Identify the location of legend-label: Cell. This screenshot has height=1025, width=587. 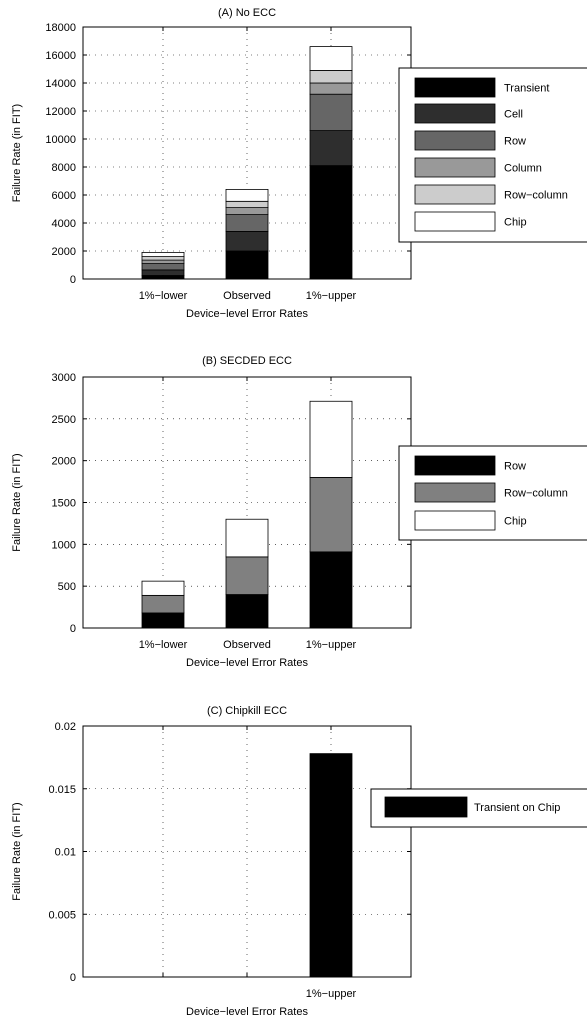
(513, 115).